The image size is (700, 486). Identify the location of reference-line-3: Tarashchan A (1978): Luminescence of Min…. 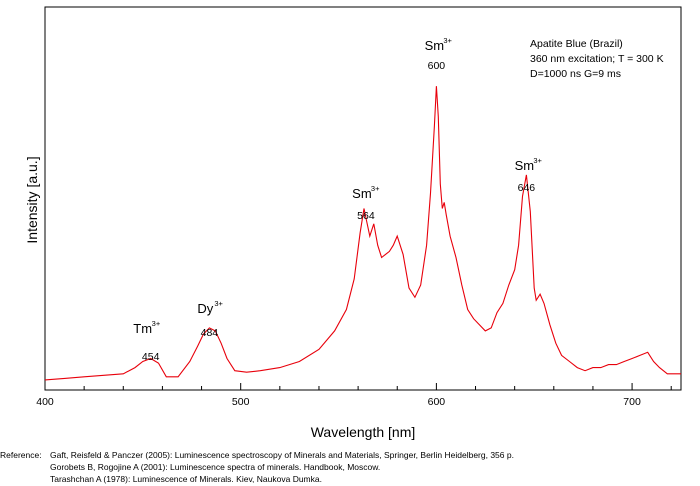
(186, 479).